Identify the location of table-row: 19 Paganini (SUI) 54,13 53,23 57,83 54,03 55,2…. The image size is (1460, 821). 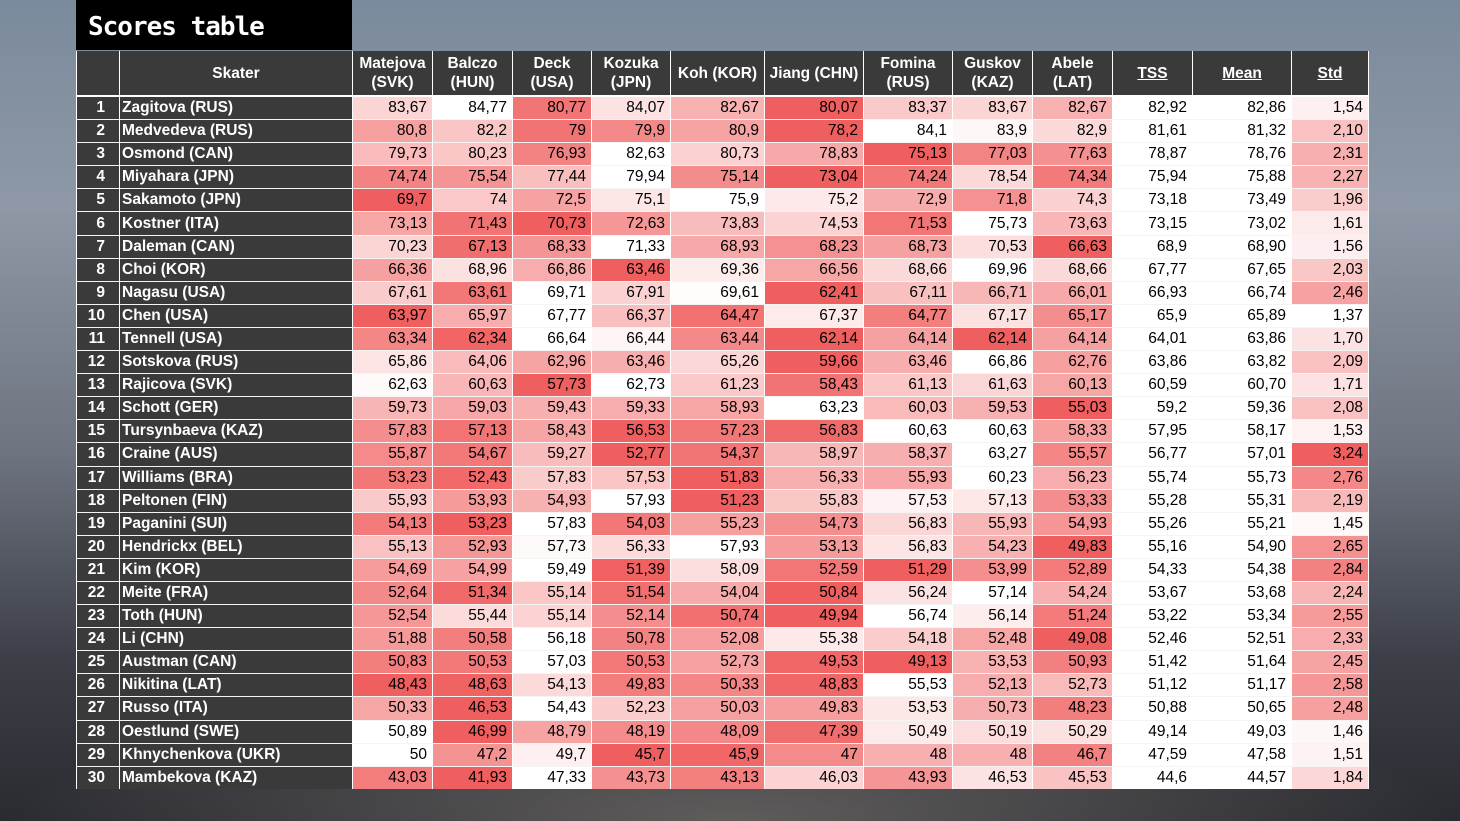
(722, 523).